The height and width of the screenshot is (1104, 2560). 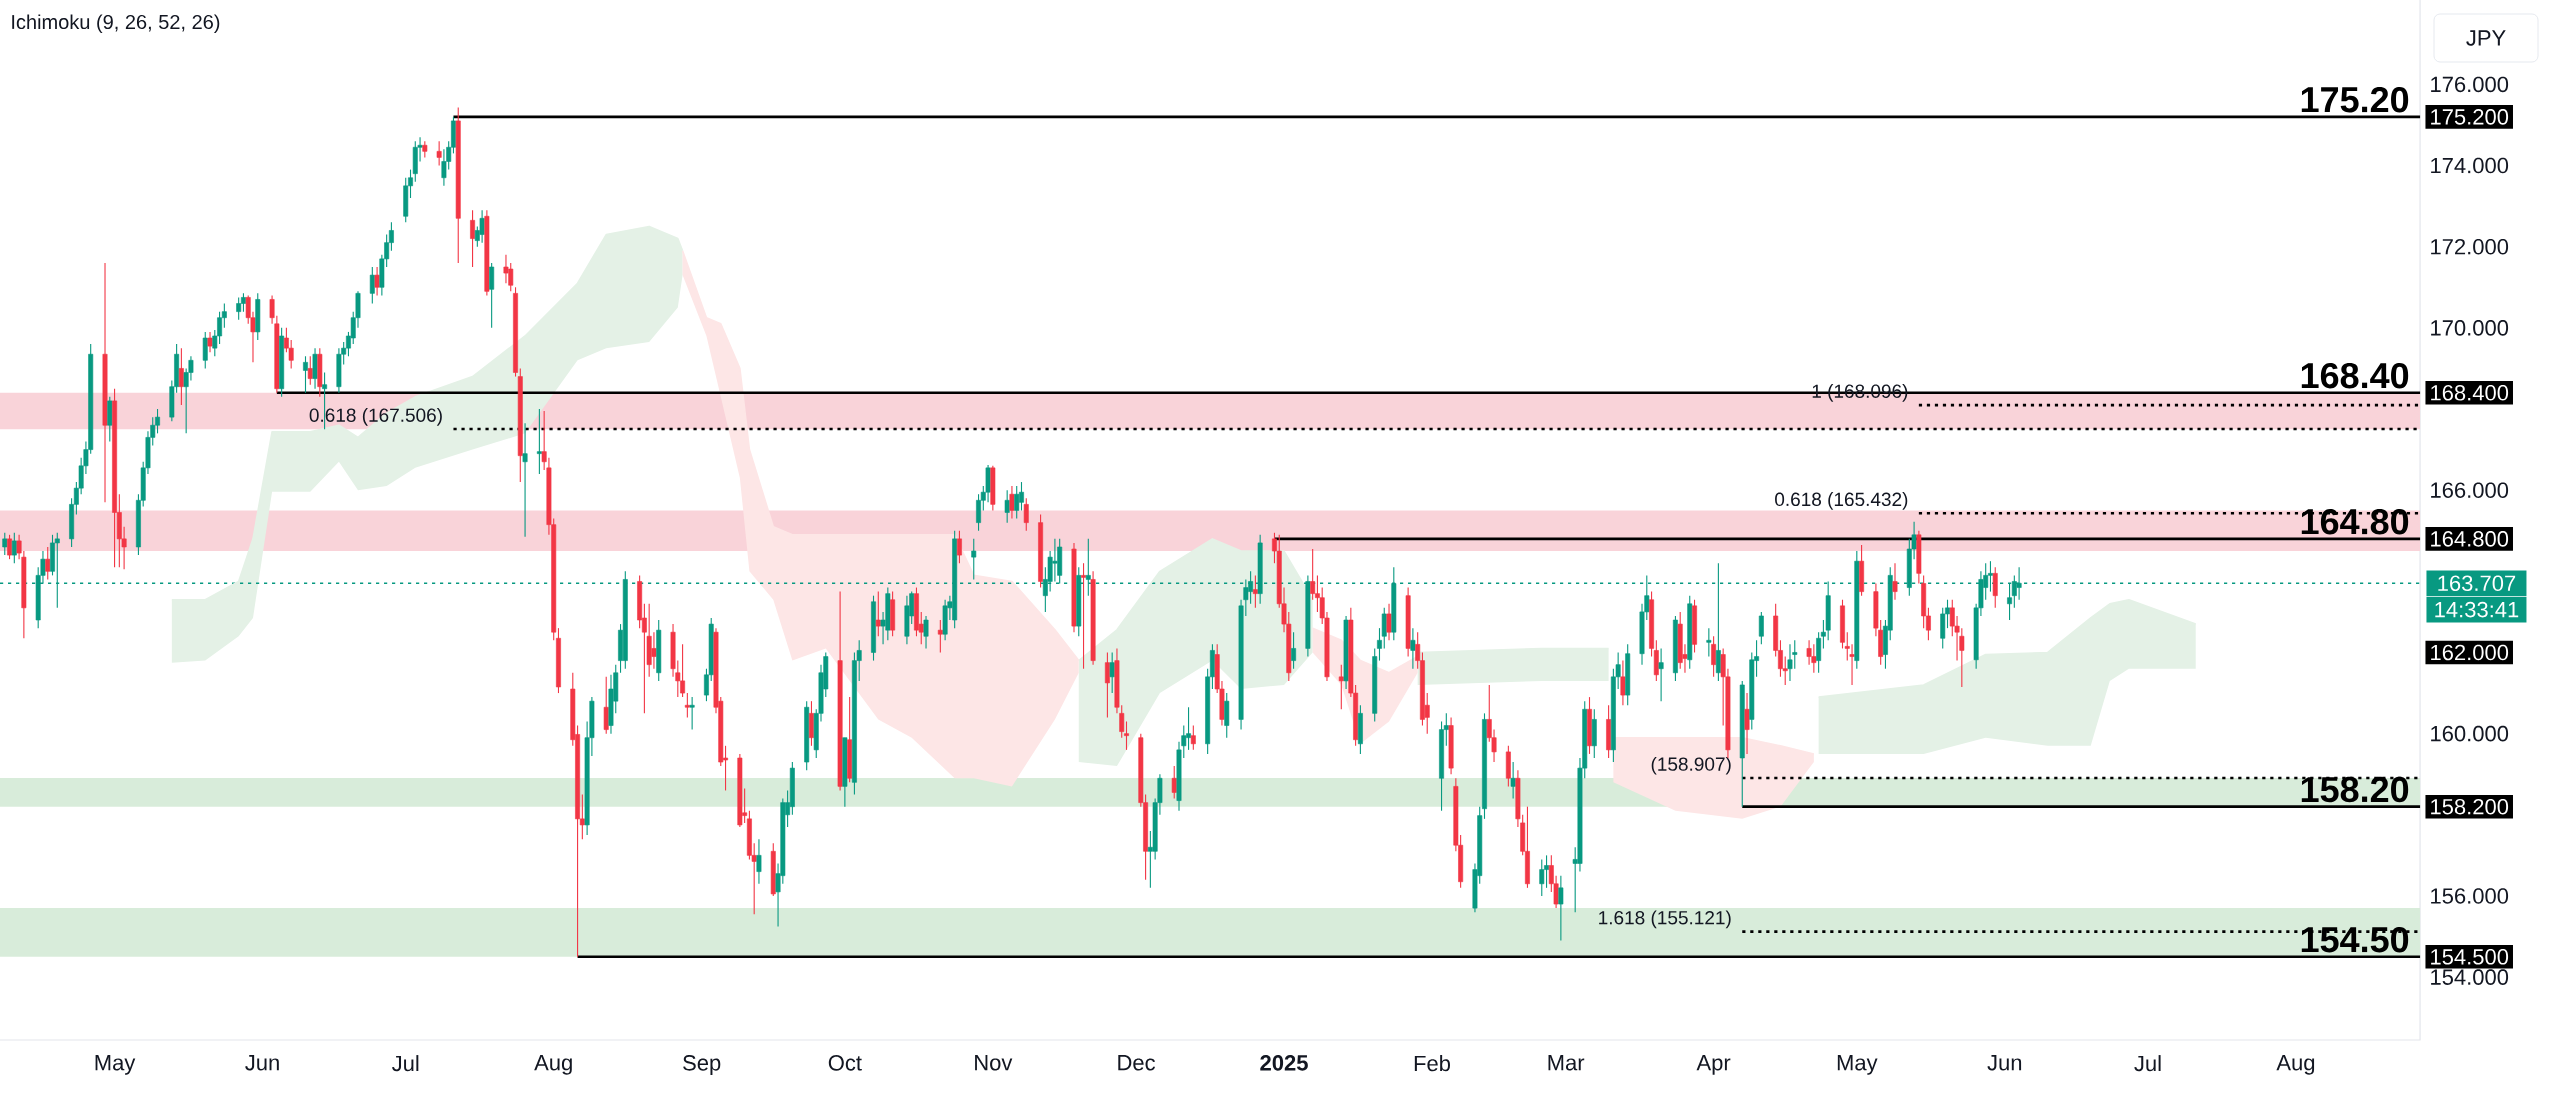 I want to click on y-tick-label: 156.000, so click(x=2470, y=896).